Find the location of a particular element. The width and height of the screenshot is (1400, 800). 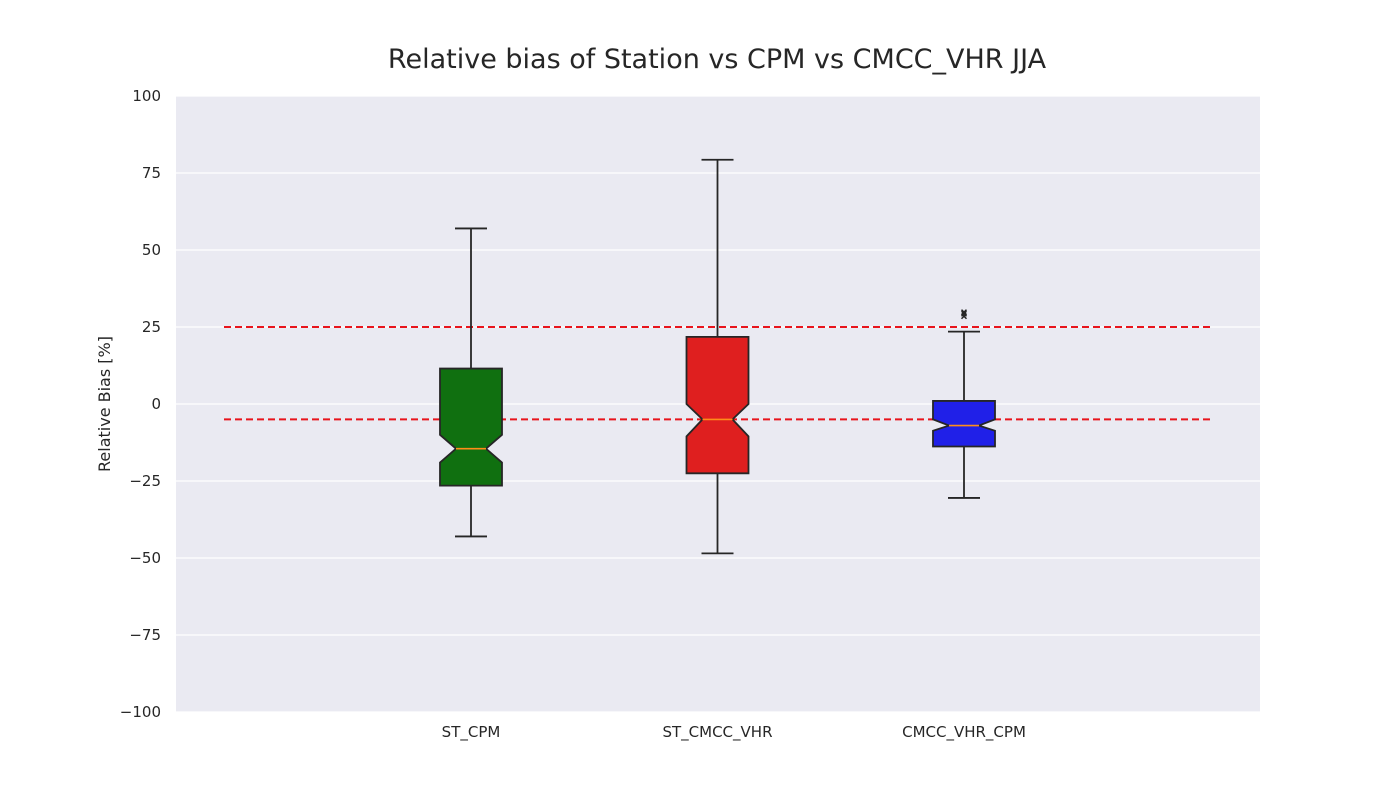

box-st-cpm is located at coordinates (471, 382).